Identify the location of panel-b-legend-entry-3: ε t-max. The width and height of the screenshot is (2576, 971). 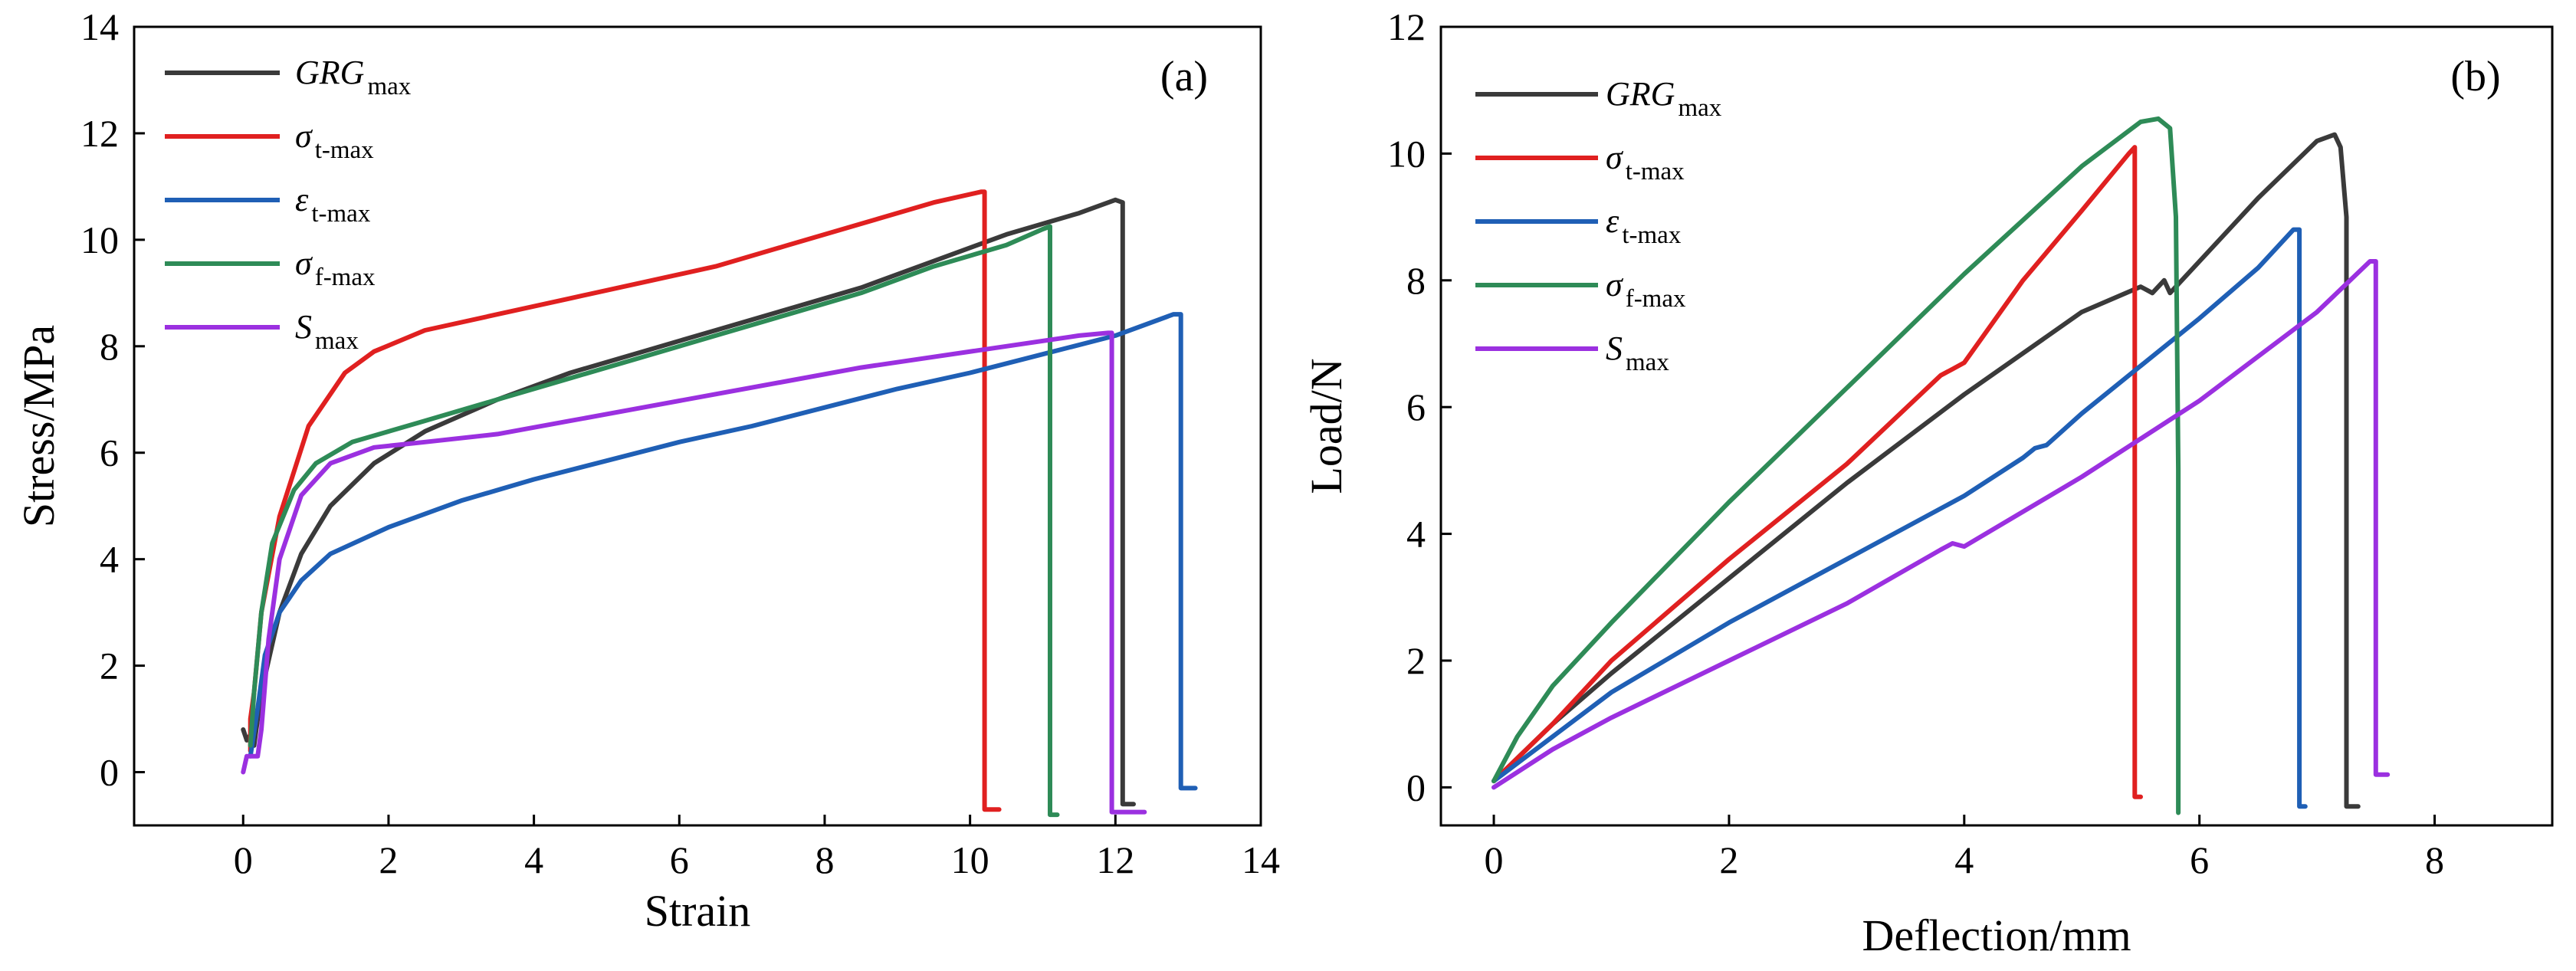
(1644, 225).